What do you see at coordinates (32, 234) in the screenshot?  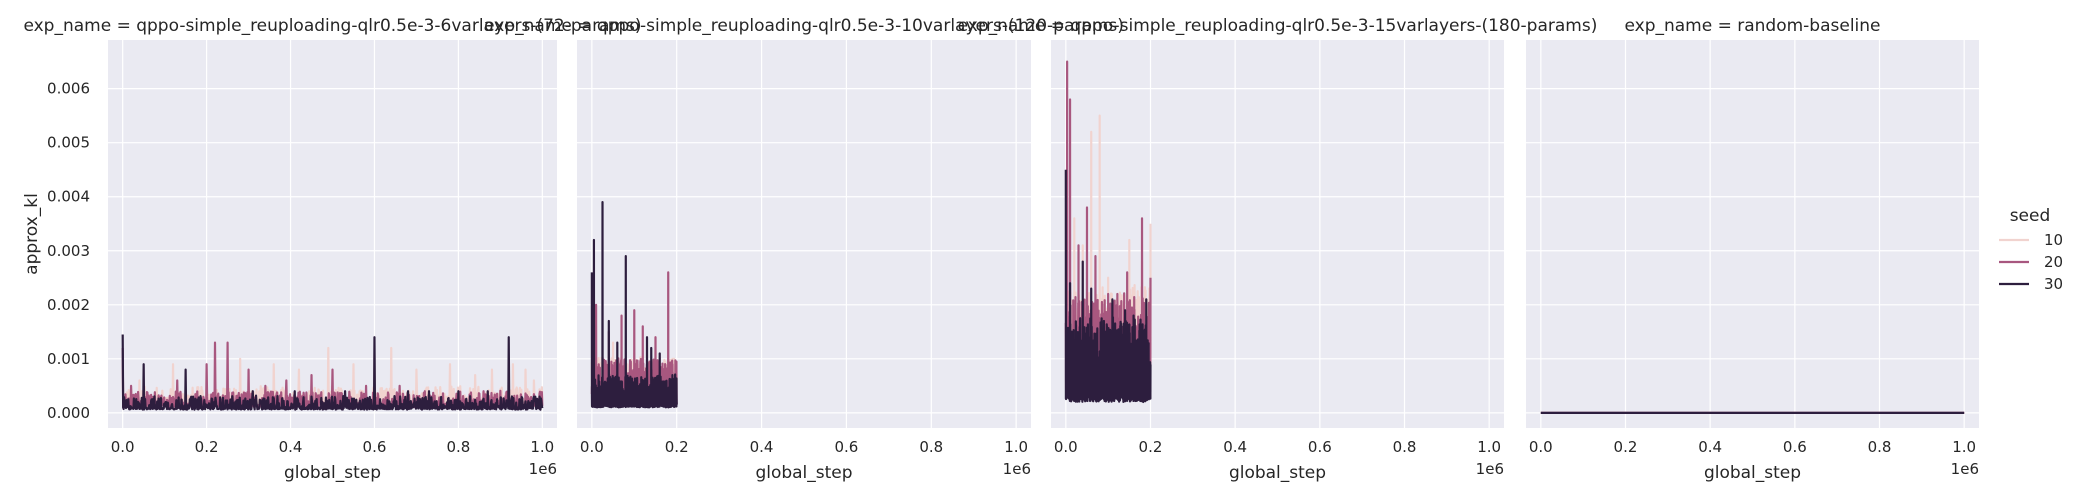 I see `y-axis-label: approx_kl` at bounding box center [32, 234].